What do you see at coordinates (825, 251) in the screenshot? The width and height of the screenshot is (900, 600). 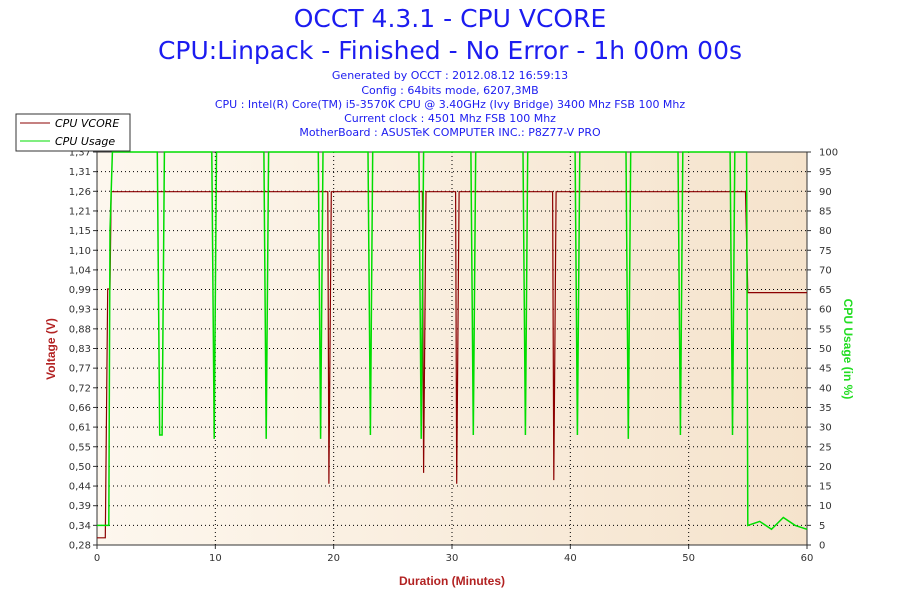 I see `y2-tick-label-15: 75` at bounding box center [825, 251].